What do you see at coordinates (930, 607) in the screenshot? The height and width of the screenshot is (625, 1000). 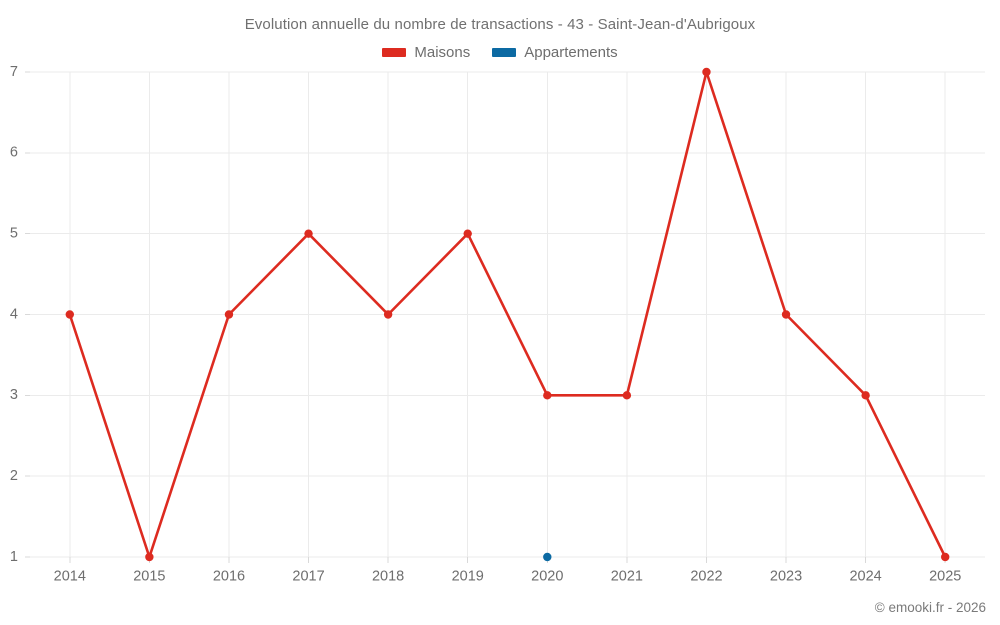 I see `chart-credit: © emooki.fr - 2026` at bounding box center [930, 607].